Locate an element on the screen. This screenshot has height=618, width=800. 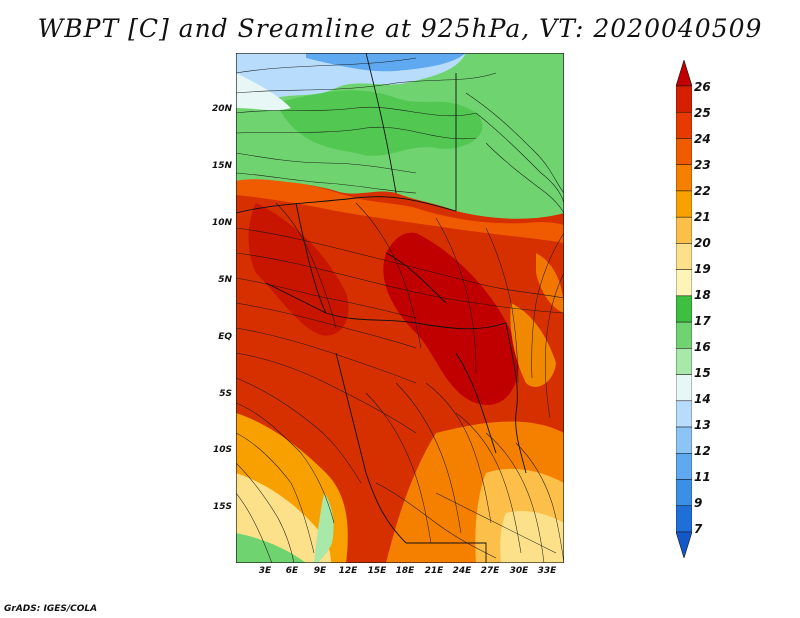
lat-label: 5N is located at coordinates (225, 280).